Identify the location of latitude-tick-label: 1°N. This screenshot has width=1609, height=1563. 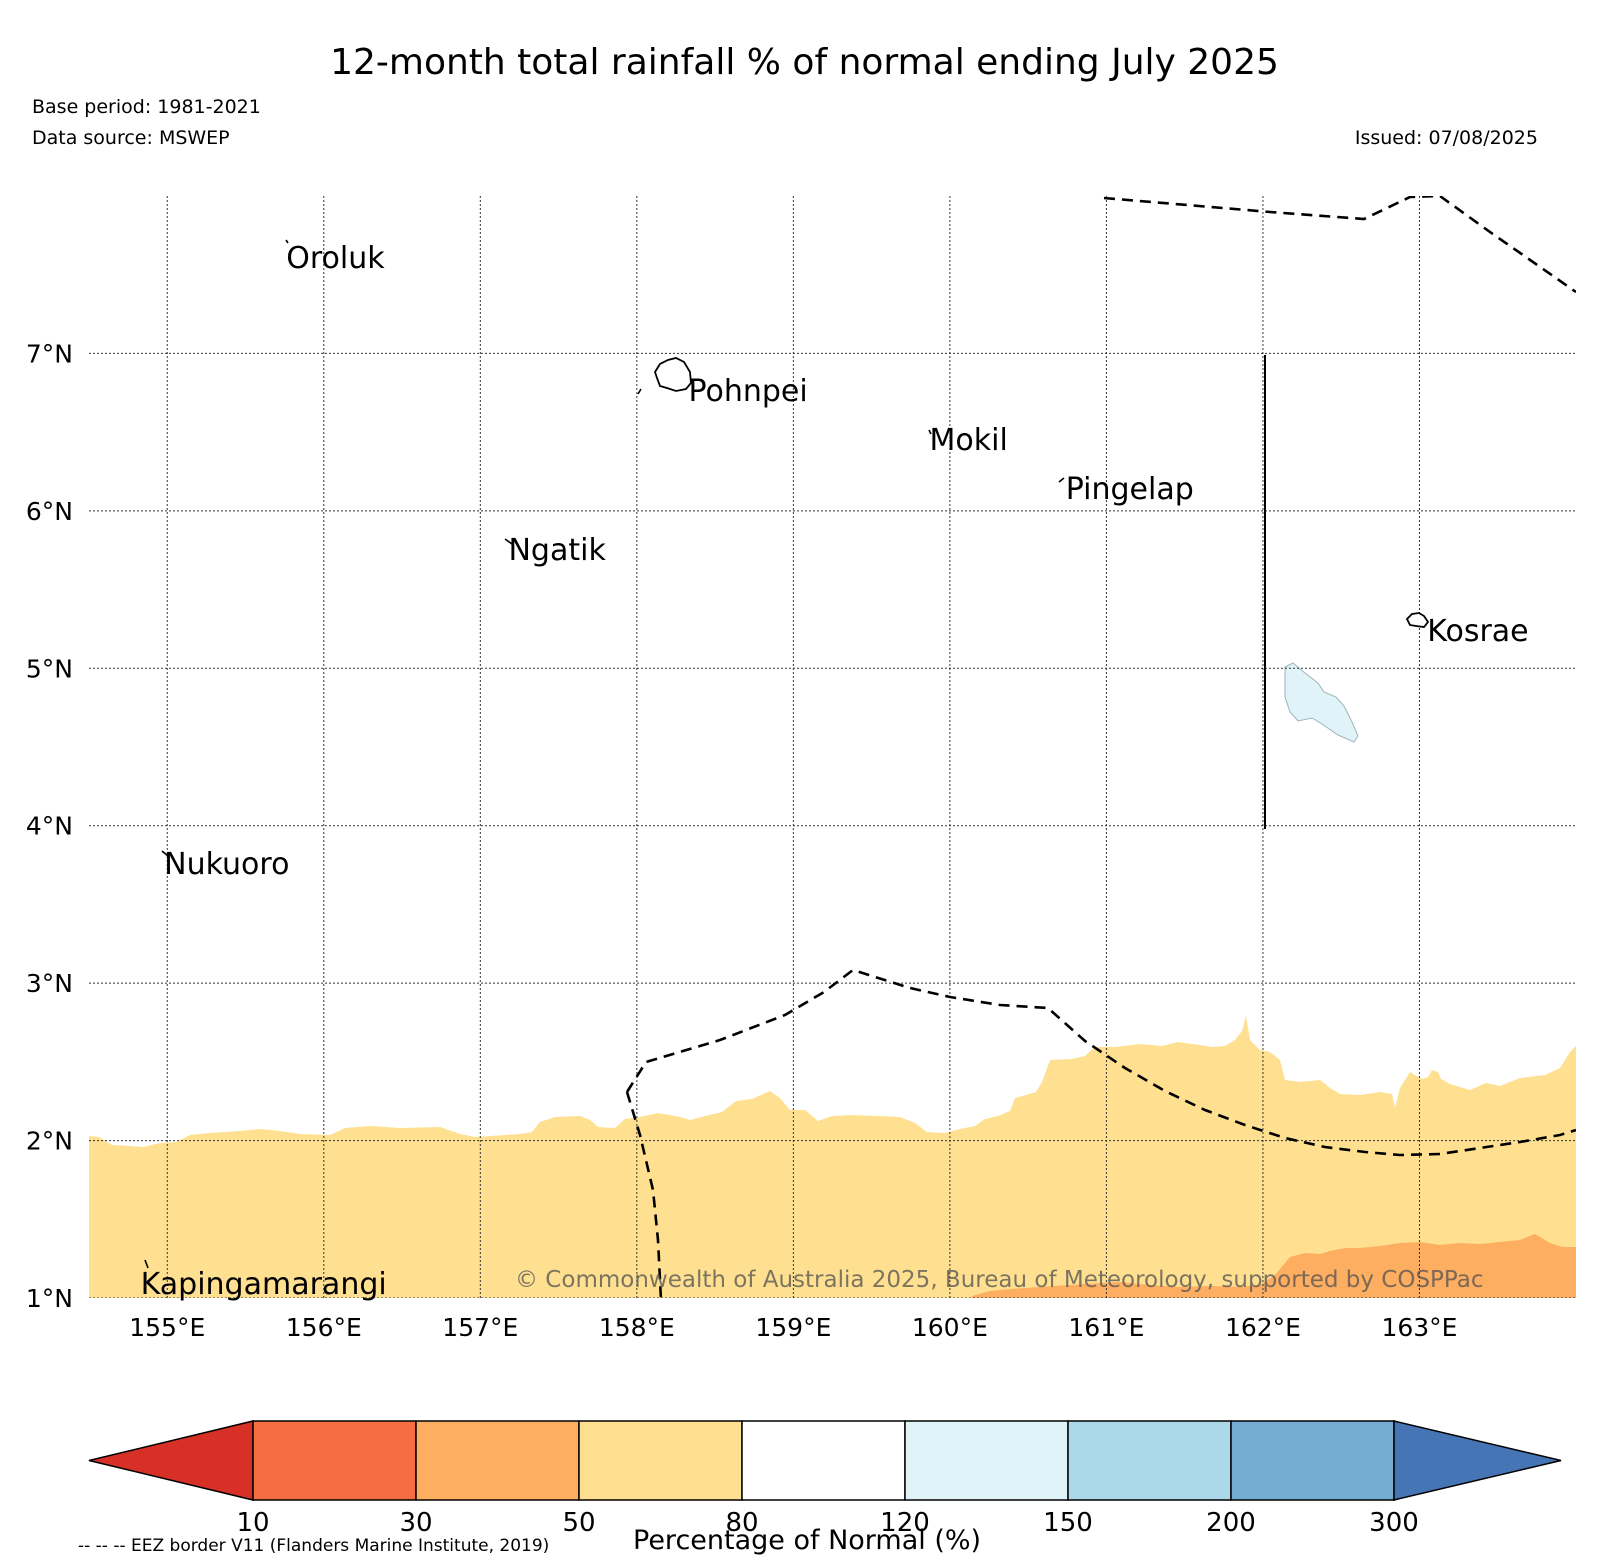
(49, 1298).